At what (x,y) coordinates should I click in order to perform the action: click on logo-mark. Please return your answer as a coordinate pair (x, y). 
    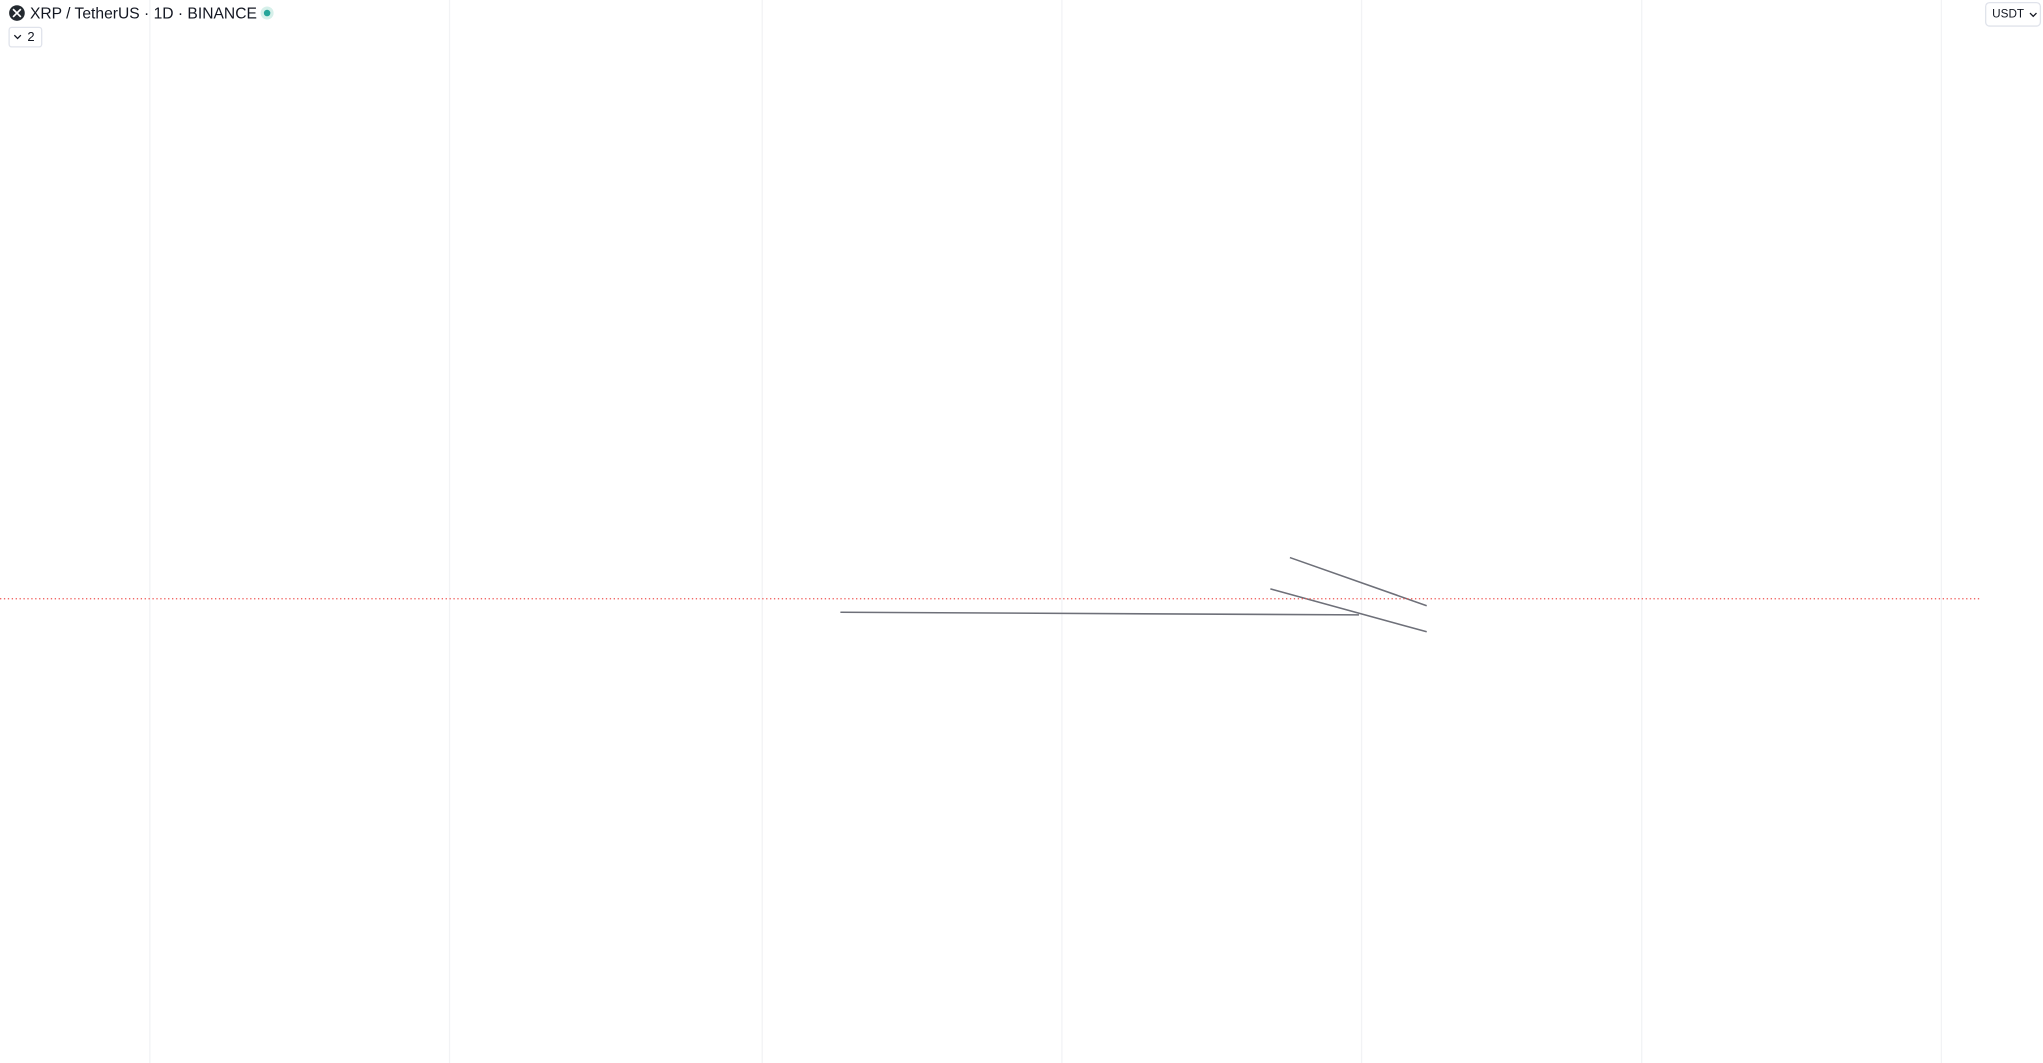
    Looking at the image, I should click on (17, 13).